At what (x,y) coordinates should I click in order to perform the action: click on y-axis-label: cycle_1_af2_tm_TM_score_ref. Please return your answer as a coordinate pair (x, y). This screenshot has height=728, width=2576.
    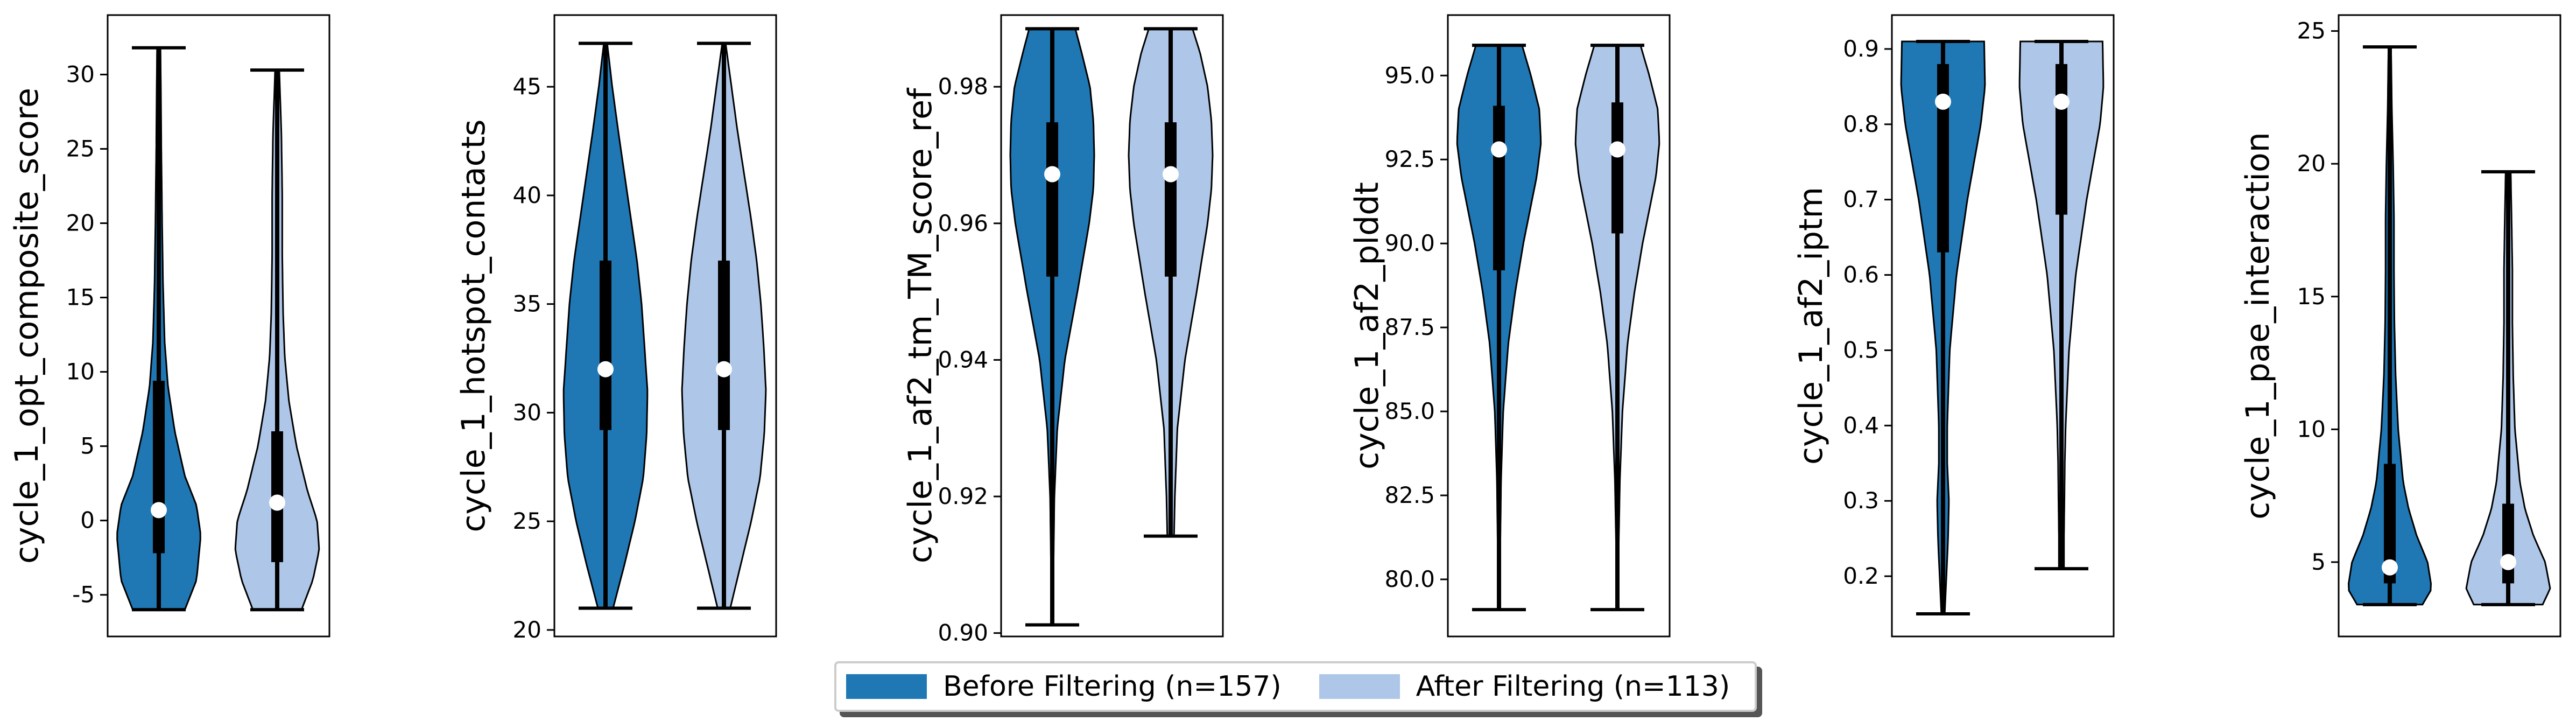
    Looking at the image, I should click on (921, 325).